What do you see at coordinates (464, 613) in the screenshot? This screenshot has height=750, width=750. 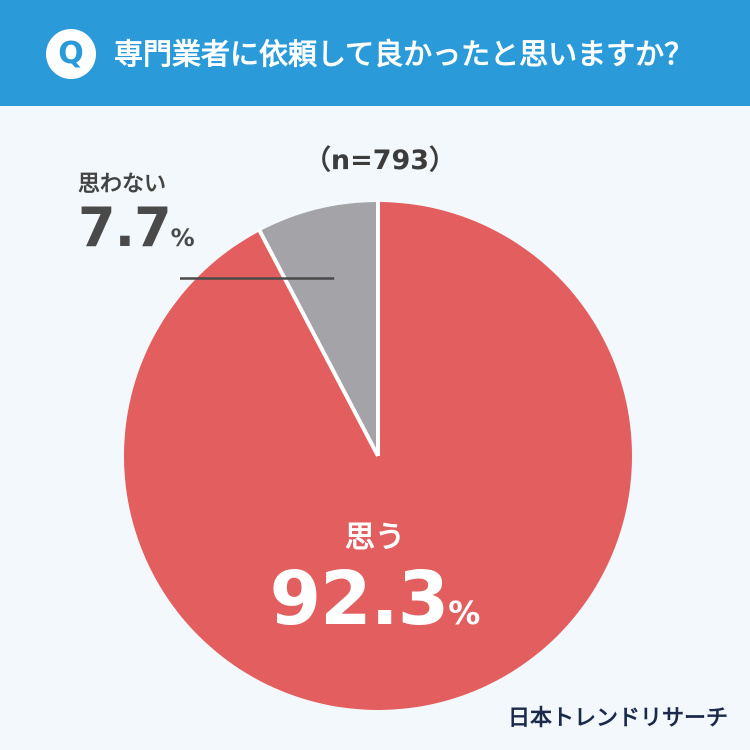 I see `yes-slice-value-unit: %` at bounding box center [464, 613].